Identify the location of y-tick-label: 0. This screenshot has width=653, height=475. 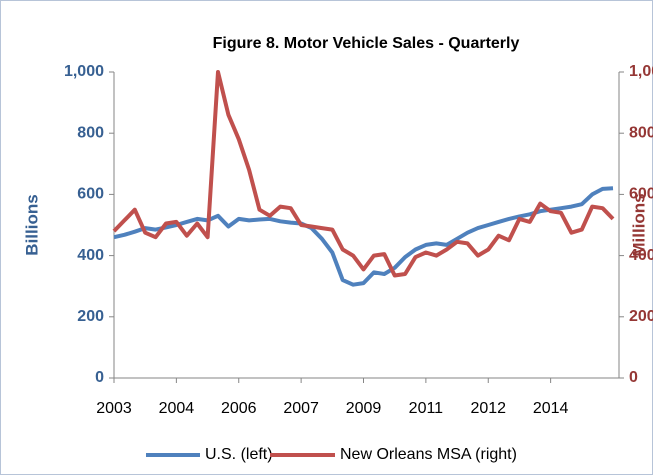
(99, 377).